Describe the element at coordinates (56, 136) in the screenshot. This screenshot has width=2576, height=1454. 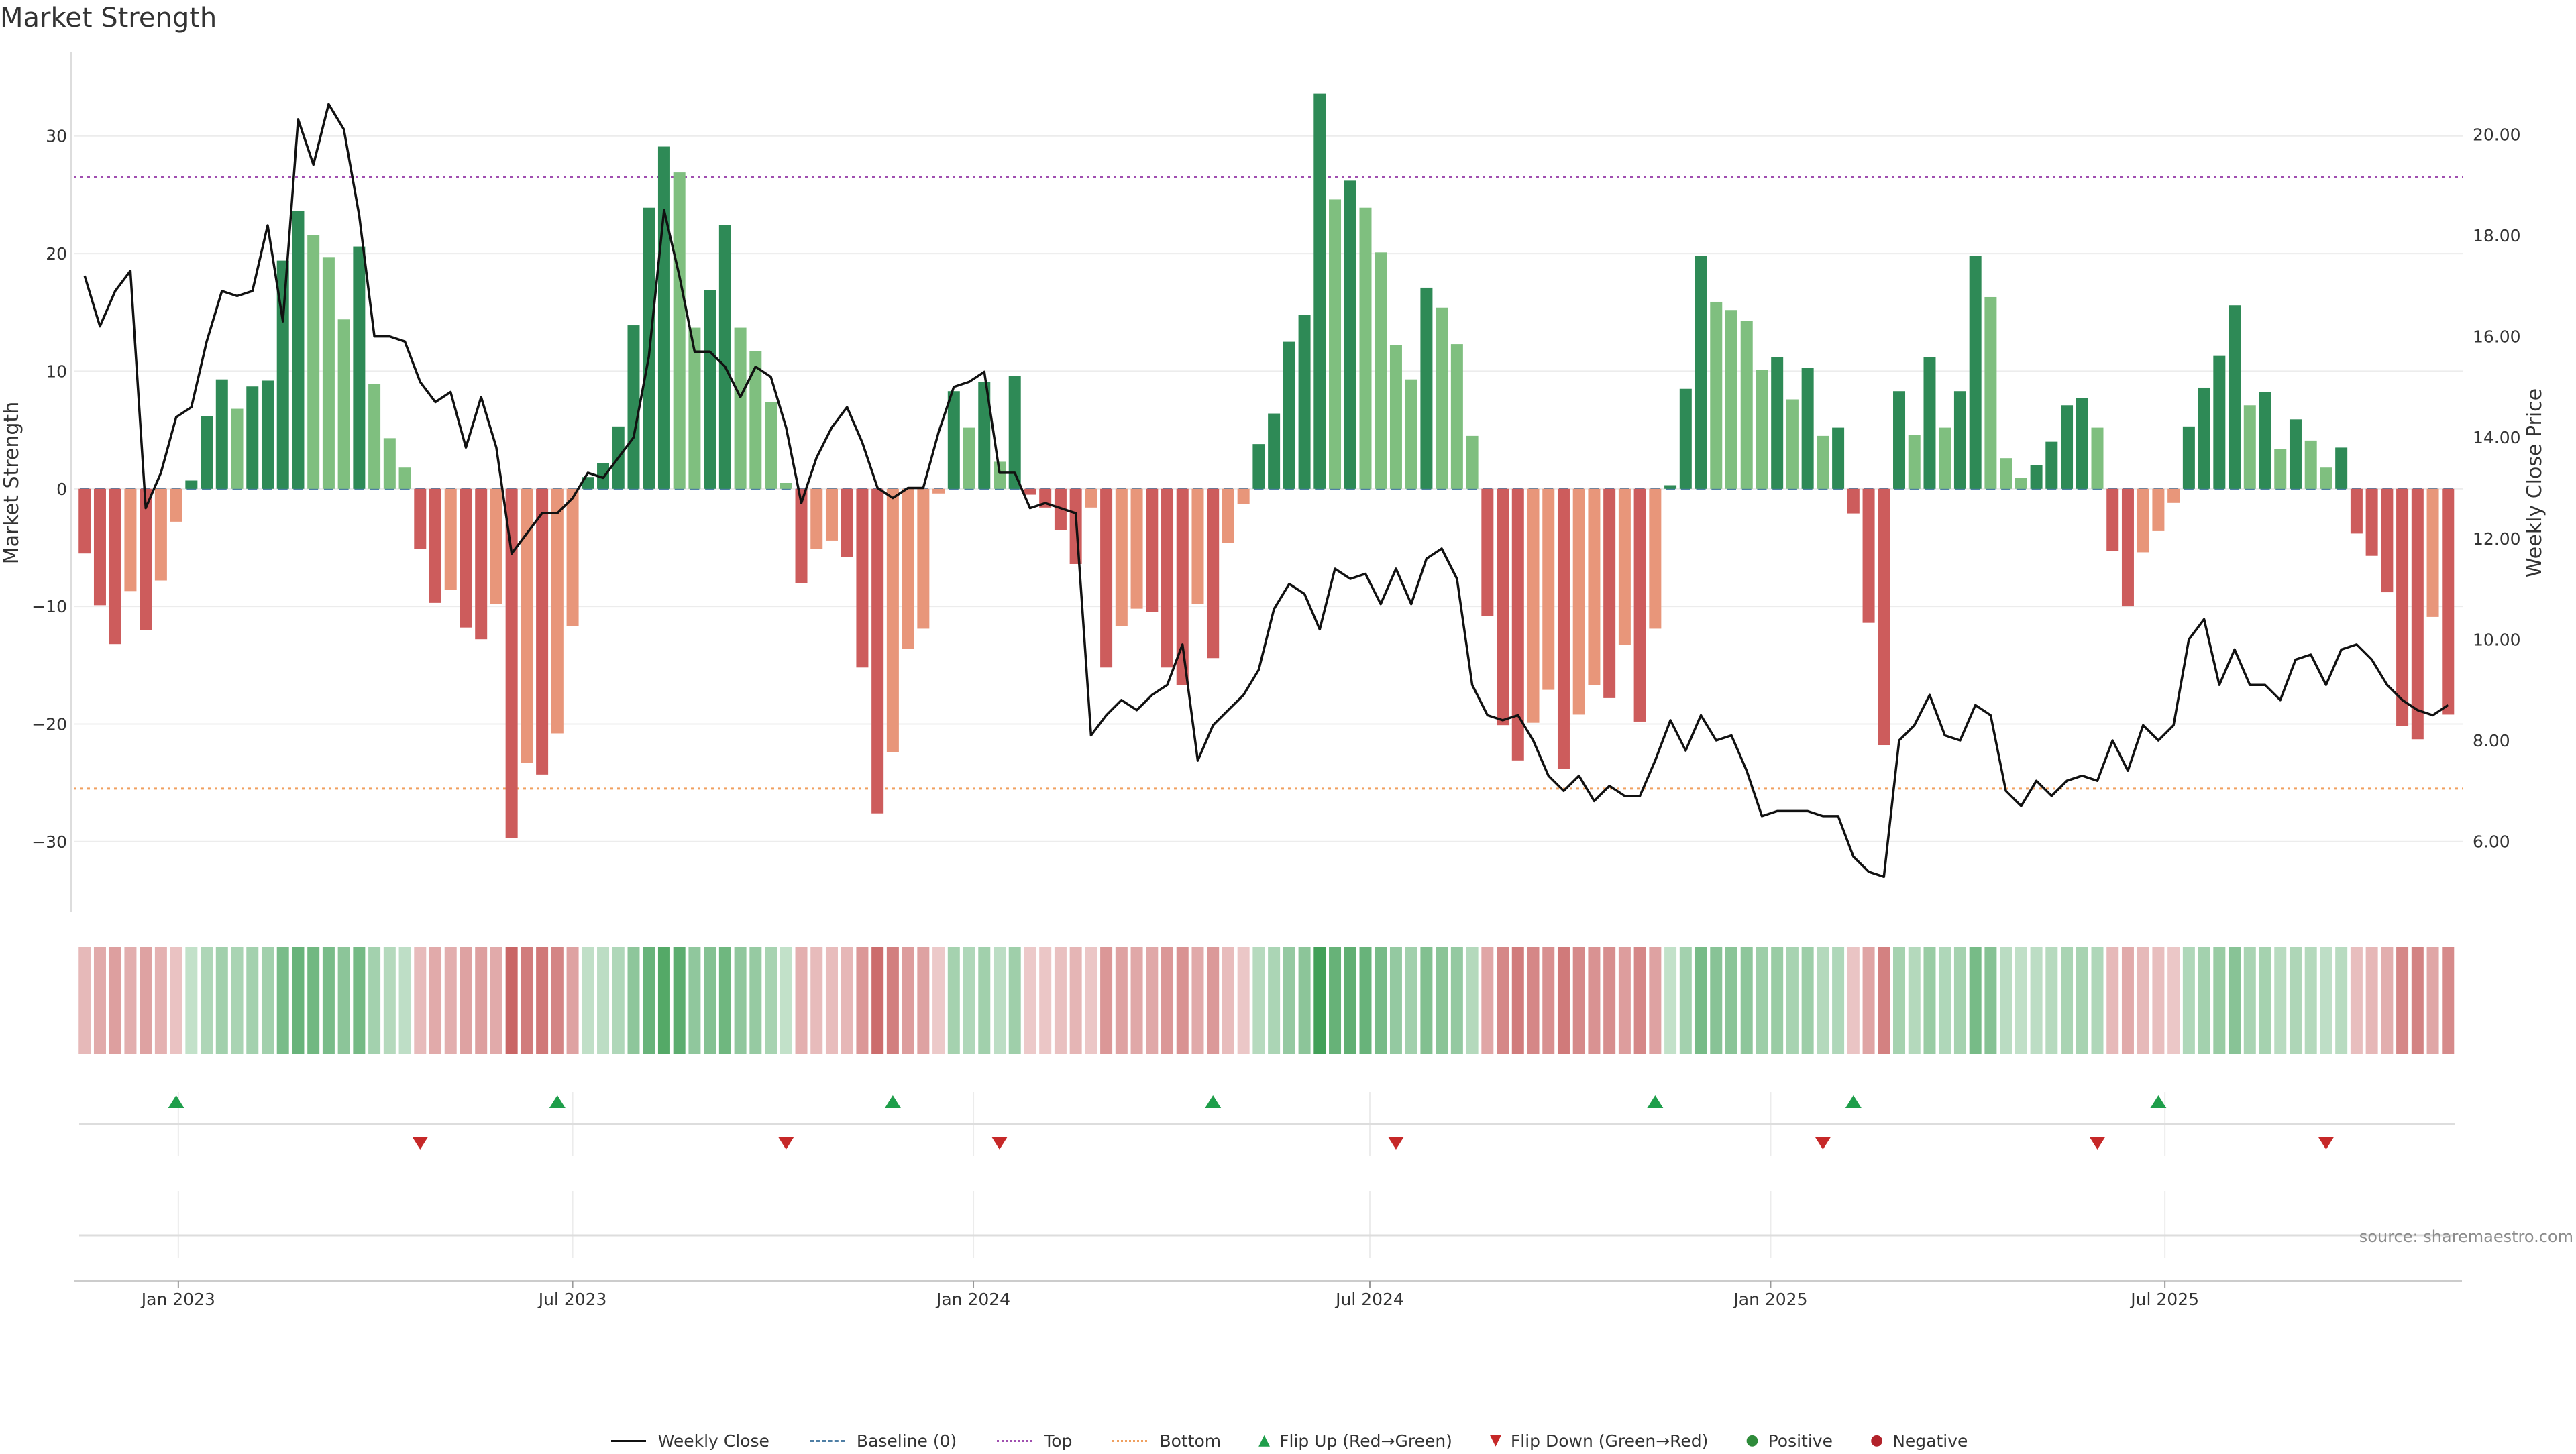
I see `left-tick-label: 30` at that location.